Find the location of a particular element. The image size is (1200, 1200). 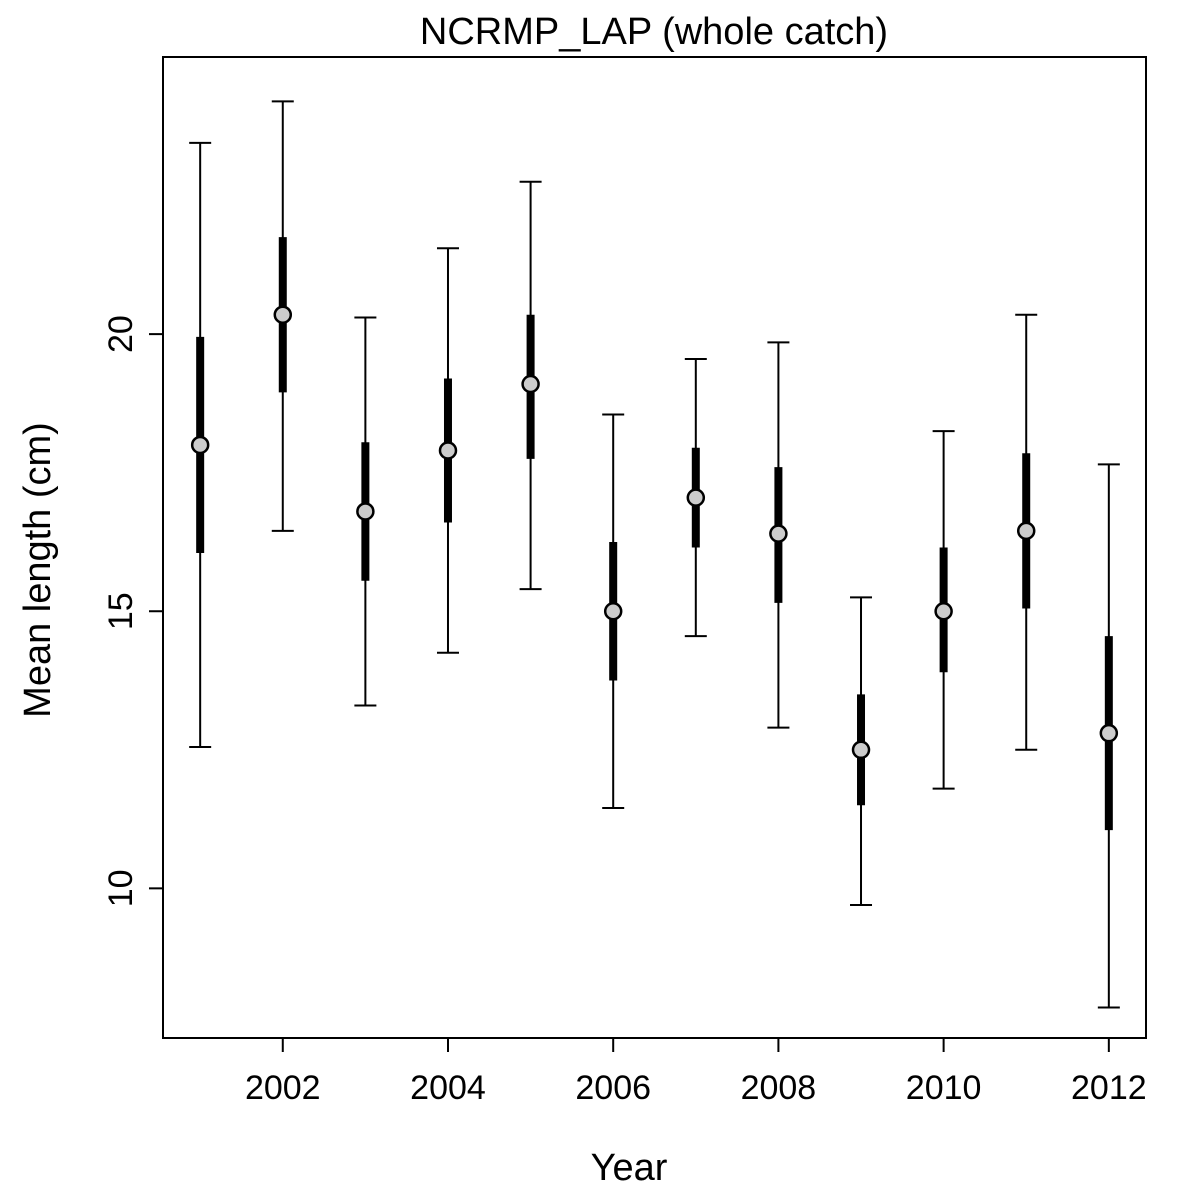

x-axis-label: Year is located at coordinates (629, 1168).